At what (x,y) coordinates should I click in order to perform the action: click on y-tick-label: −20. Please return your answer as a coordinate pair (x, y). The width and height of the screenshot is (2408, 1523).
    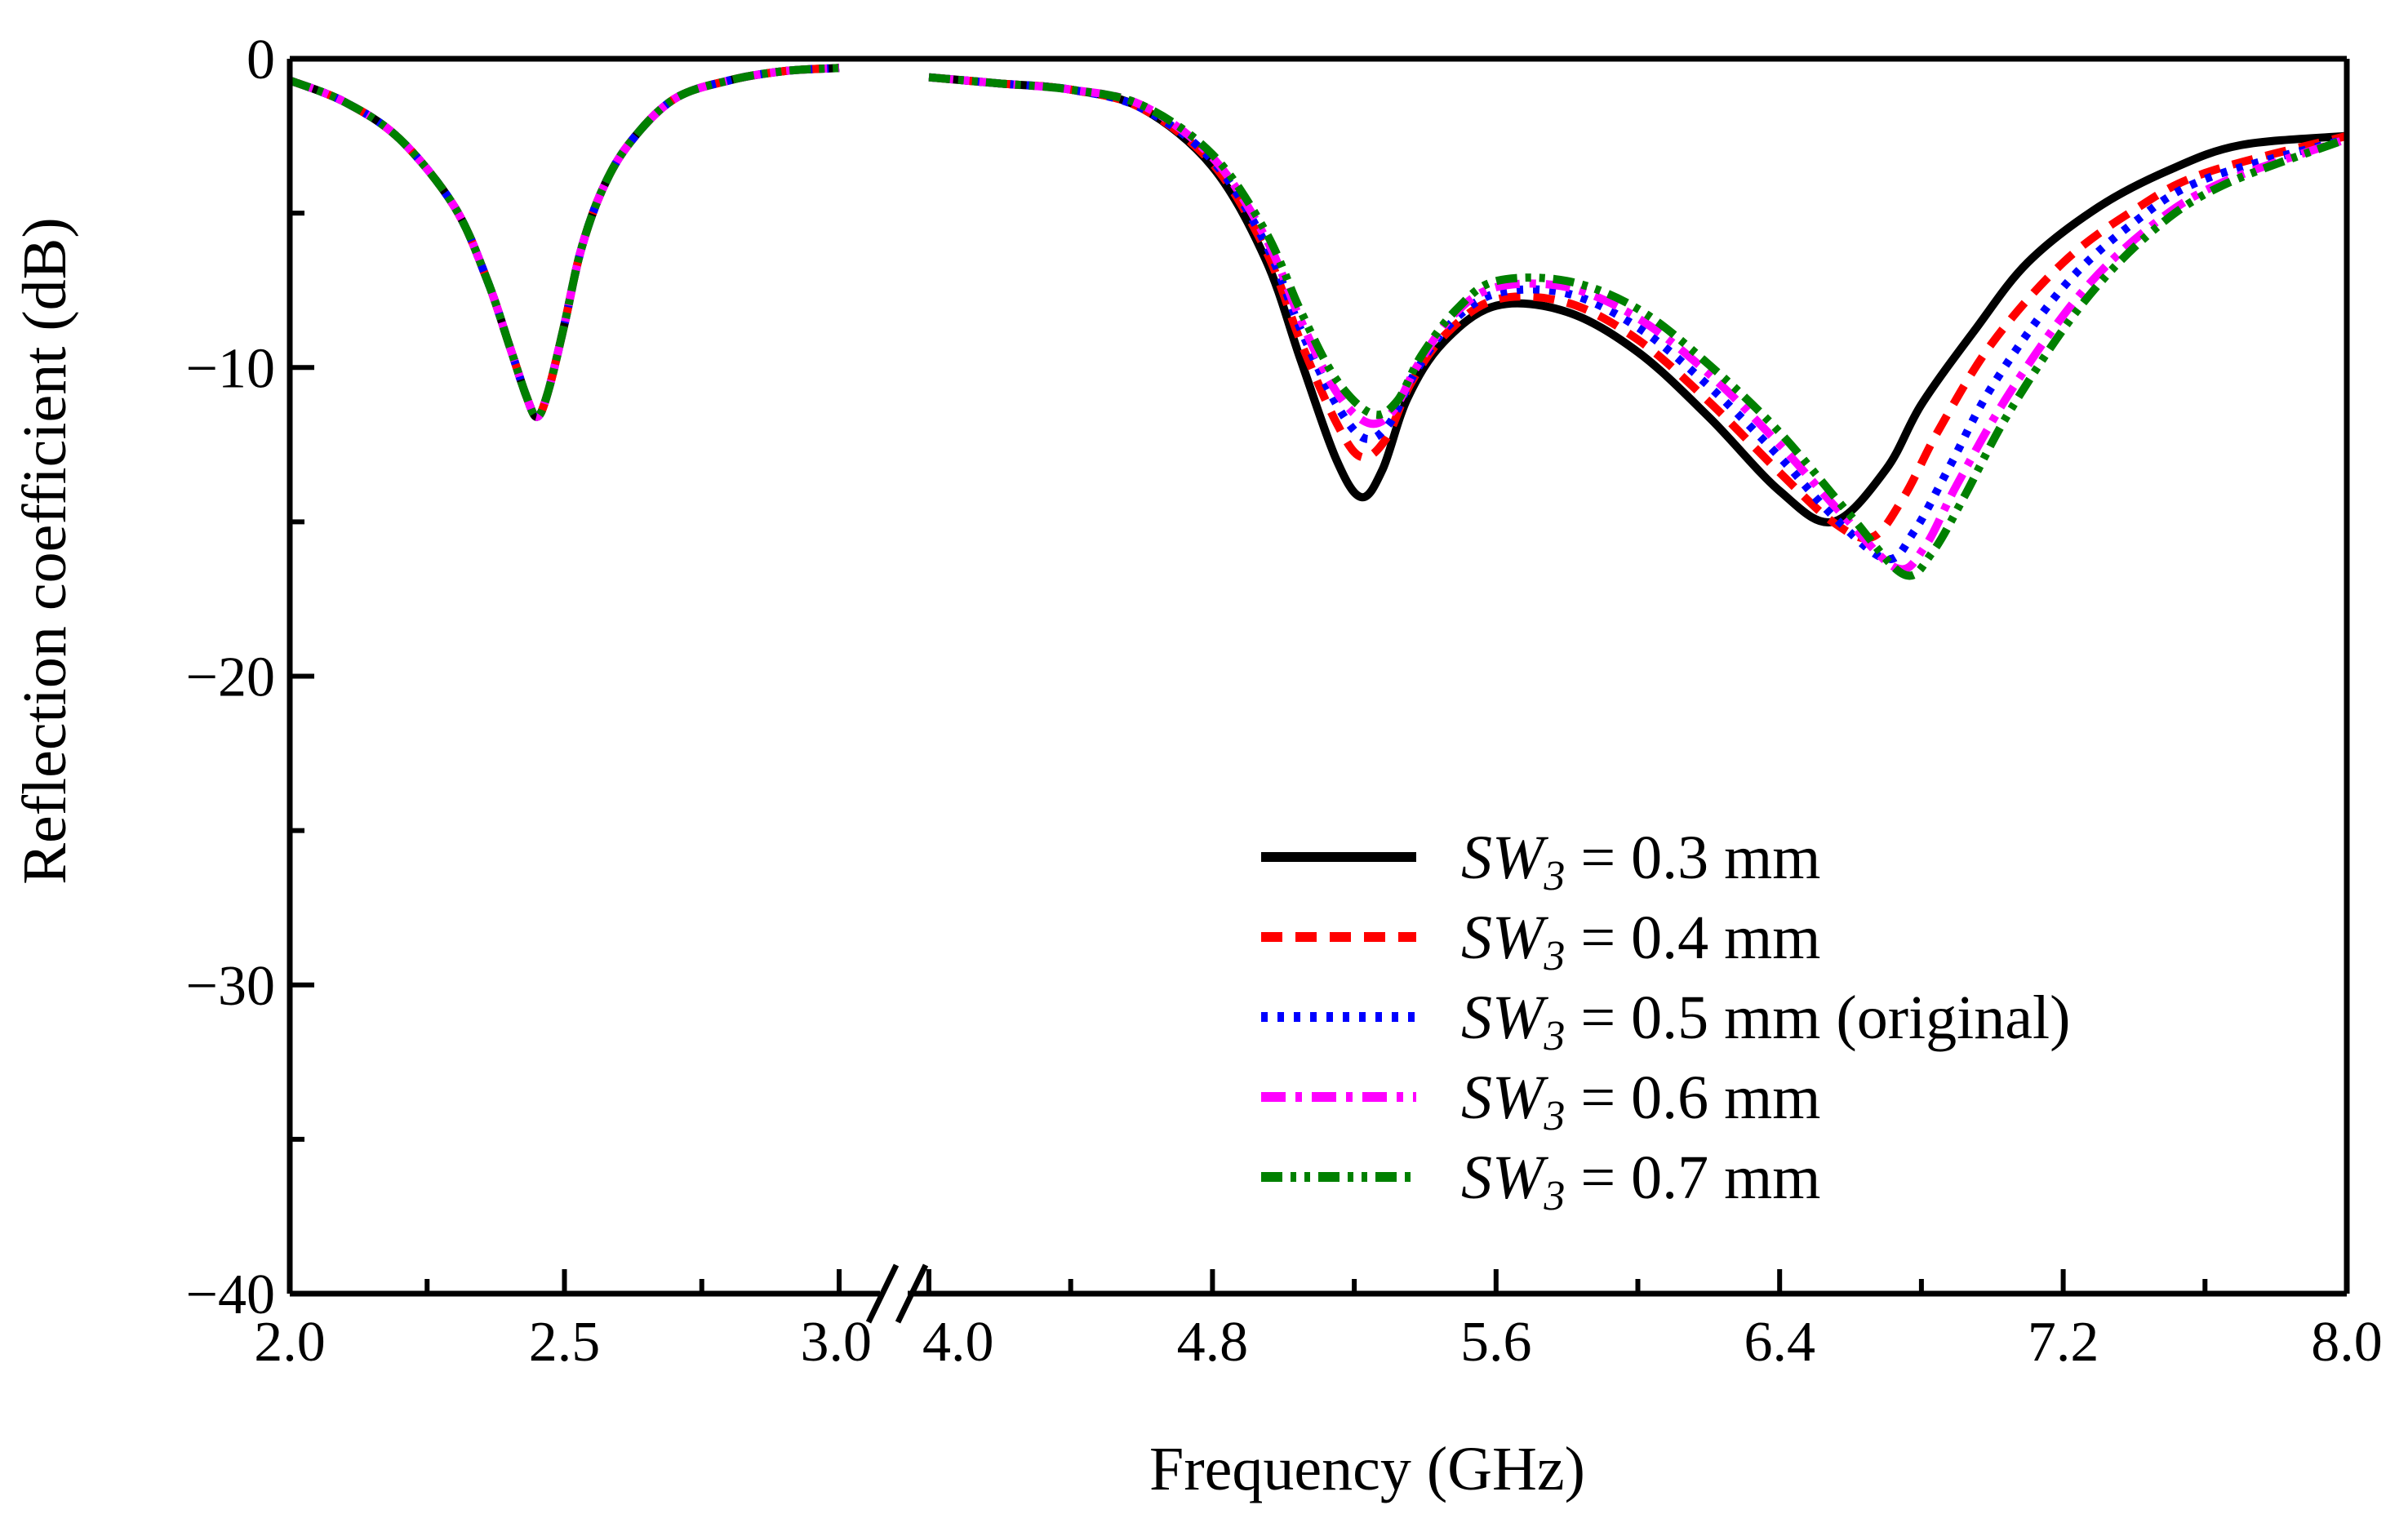
    Looking at the image, I should click on (230, 677).